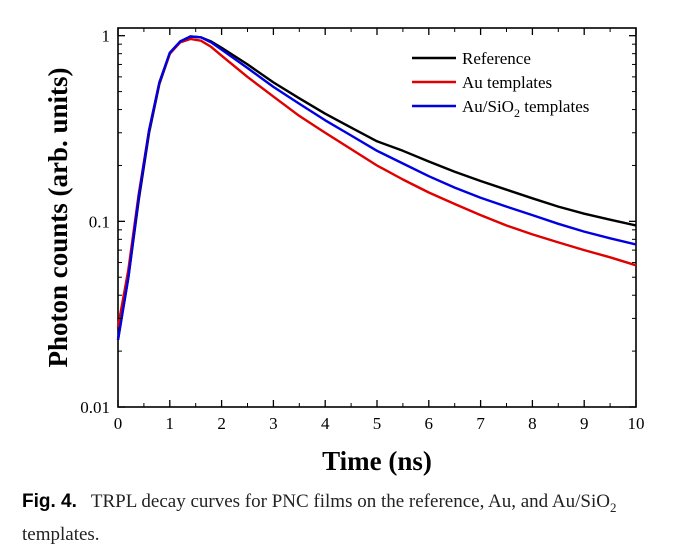 This screenshot has height=552, width=678. What do you see at coordinates (118, 423) in the screenshot?
I see `x-tick-label: 0` at bounding box center [118, 423].